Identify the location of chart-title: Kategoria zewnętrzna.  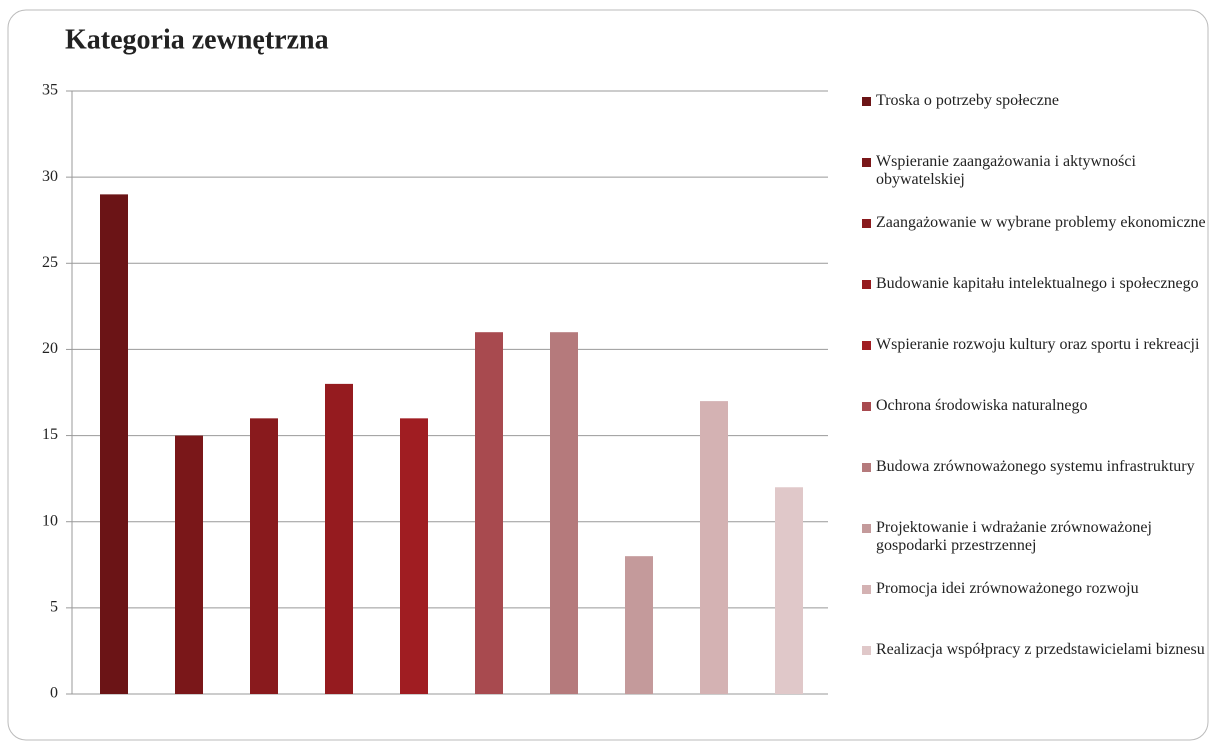
(197, 39).